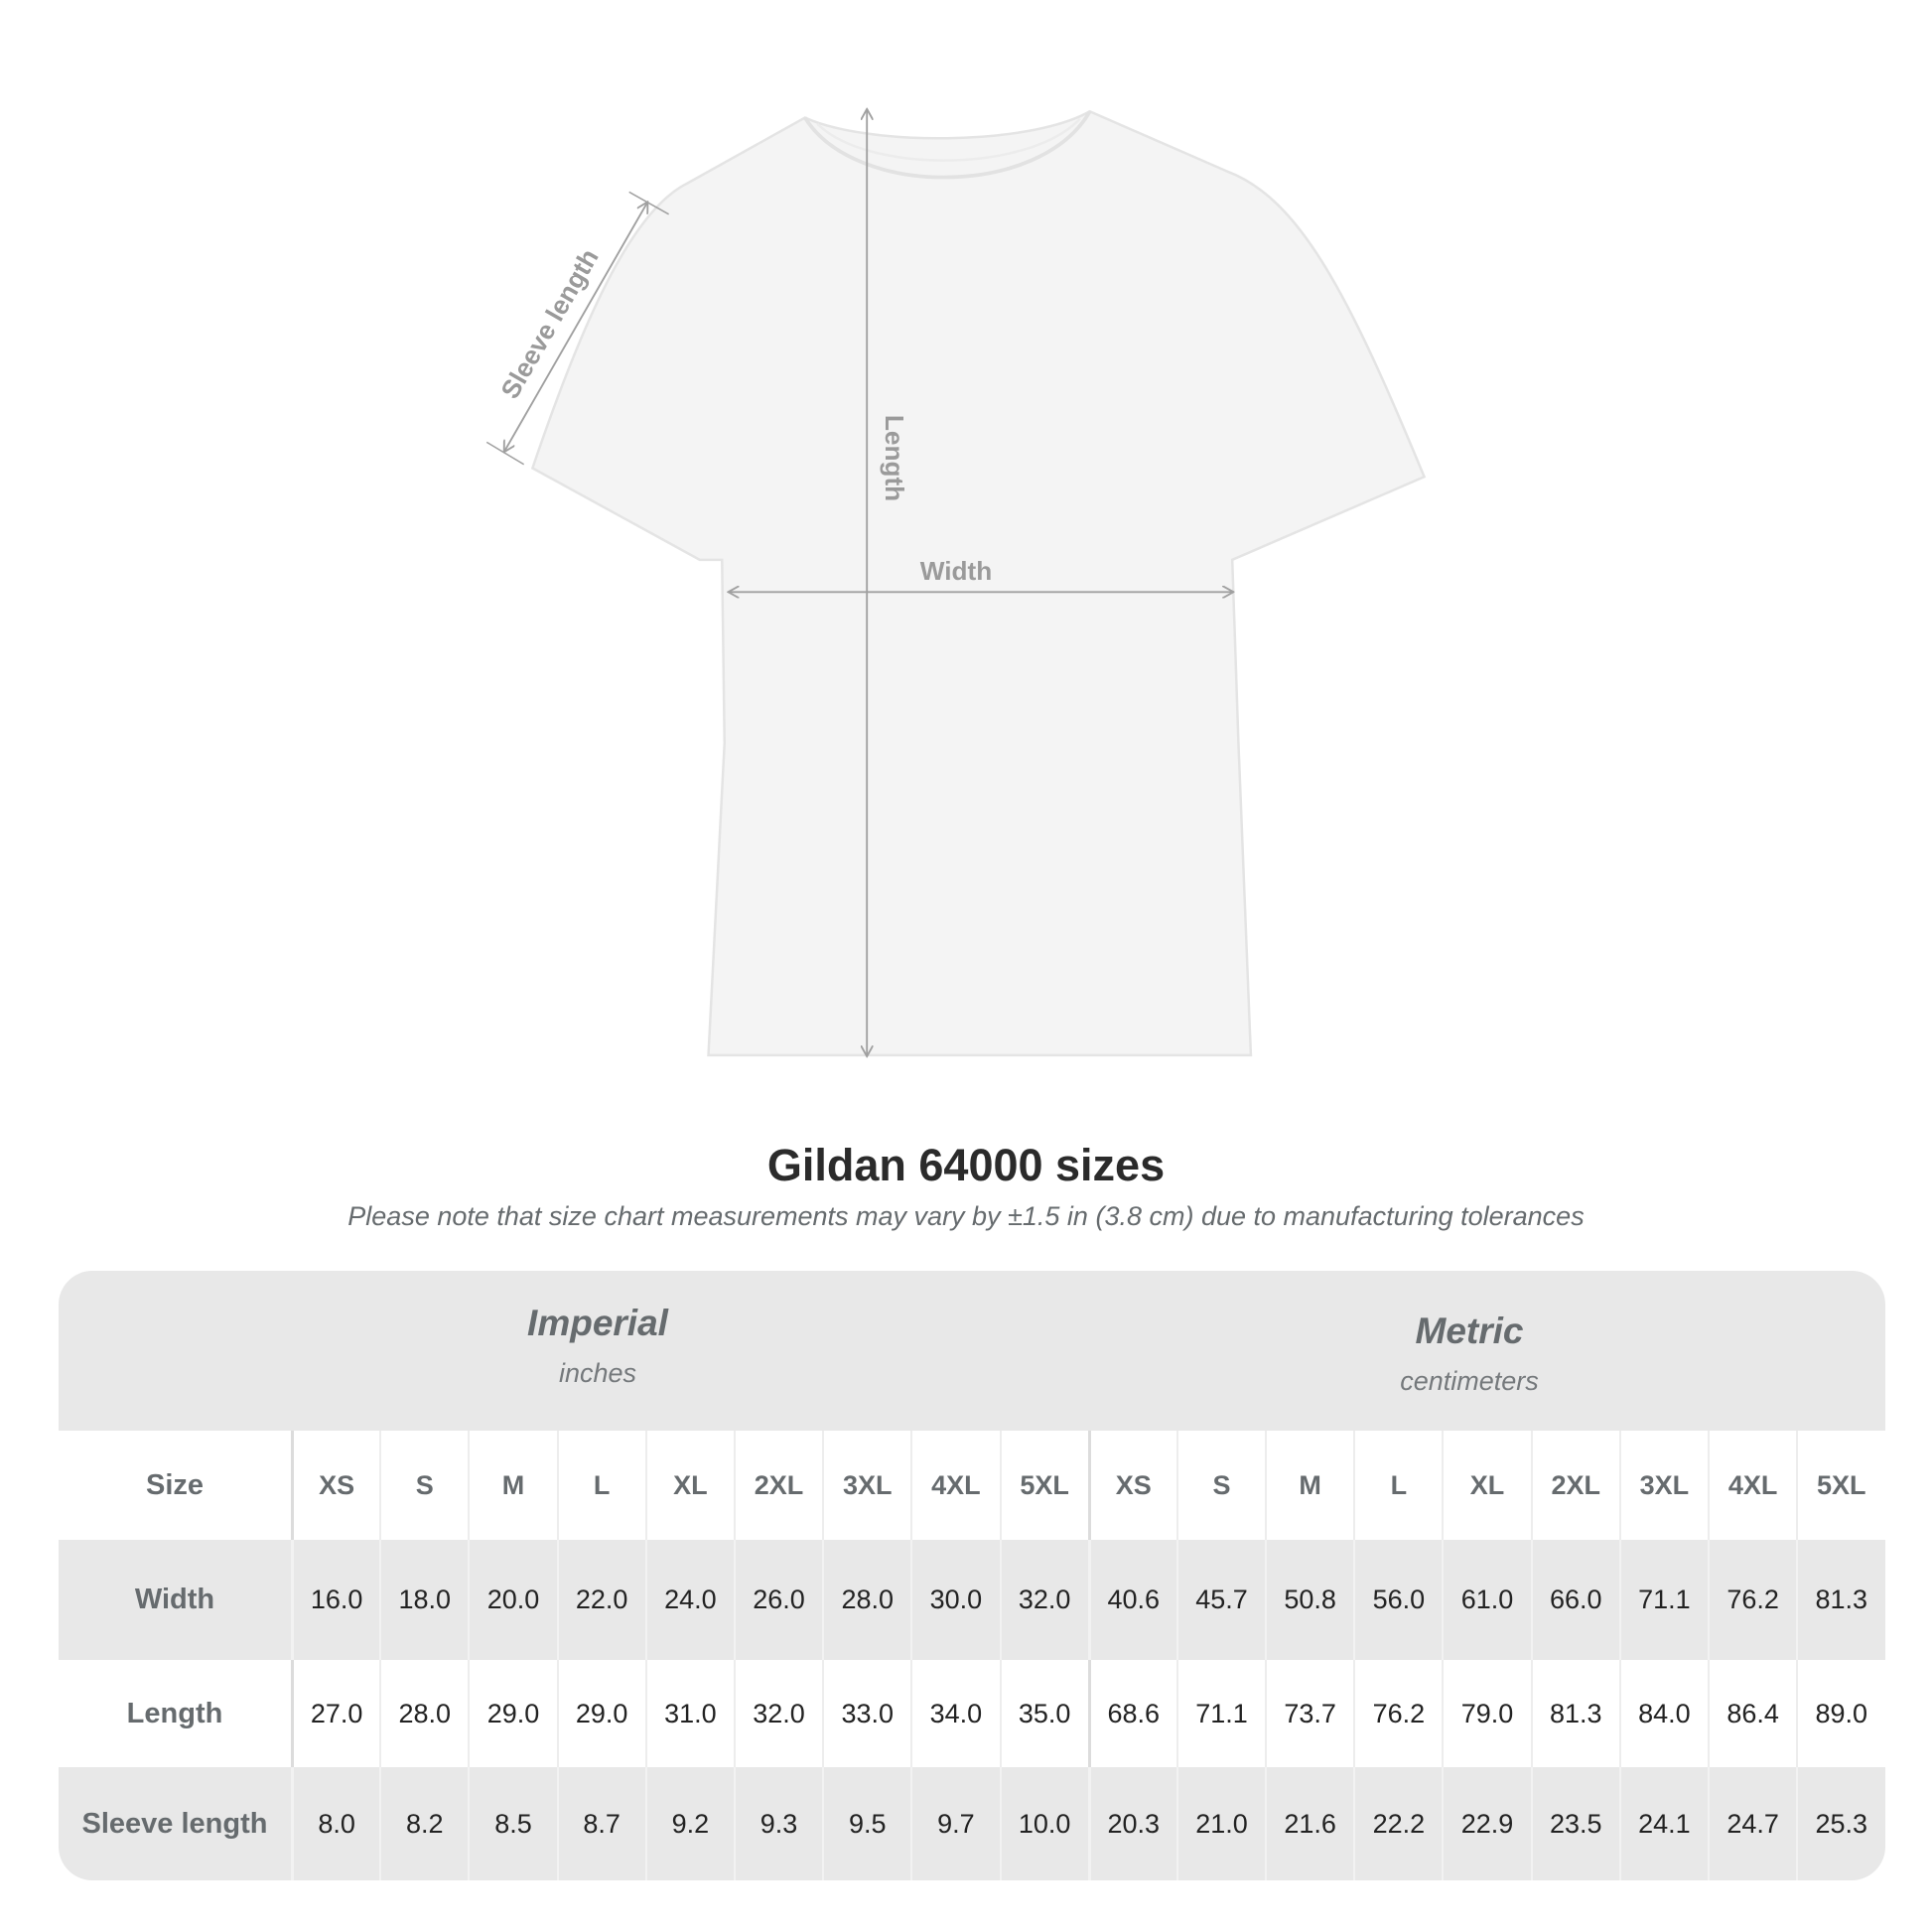 The height and width of the screenshot is (1932, 1932). Describe the element at coordinates (512, 1600) in the screenshot. I see `table-cell: 20.0` at that location.